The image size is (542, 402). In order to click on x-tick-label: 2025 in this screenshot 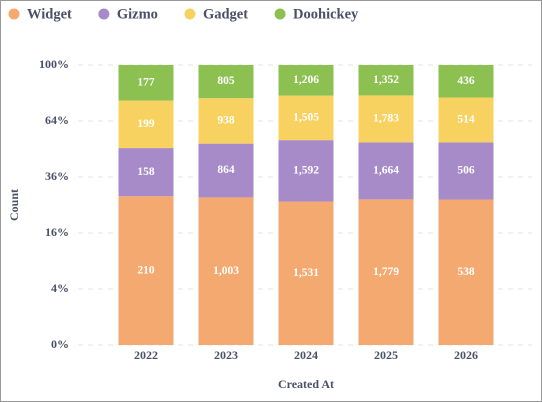, I will do `click(386, 355)`.